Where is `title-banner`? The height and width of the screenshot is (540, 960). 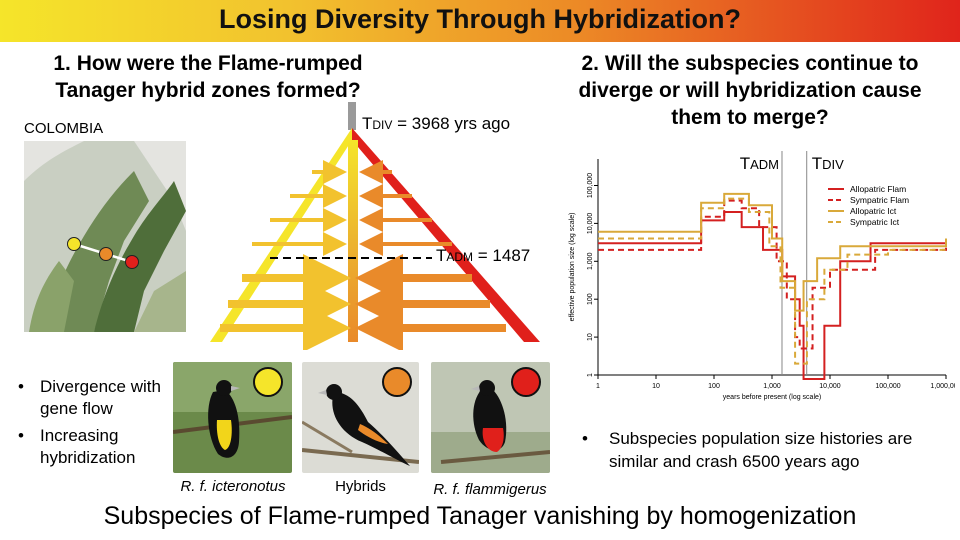
title-banner is located at coordinates (480, 21).